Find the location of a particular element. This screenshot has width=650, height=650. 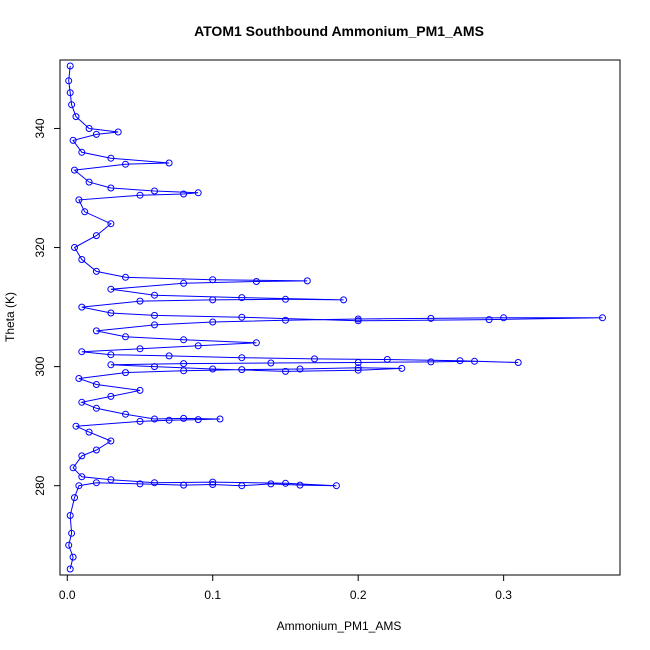

y-tick-label: 280 is located at coordinates (40, 485).